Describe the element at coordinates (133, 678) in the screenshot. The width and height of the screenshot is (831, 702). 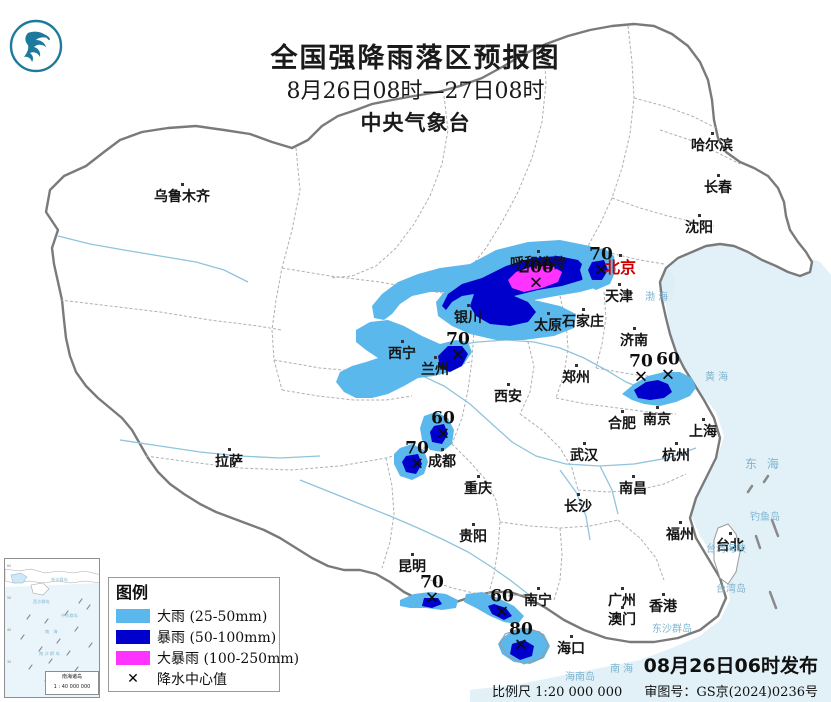
I see `legend-x-icon: ✕` at that location.